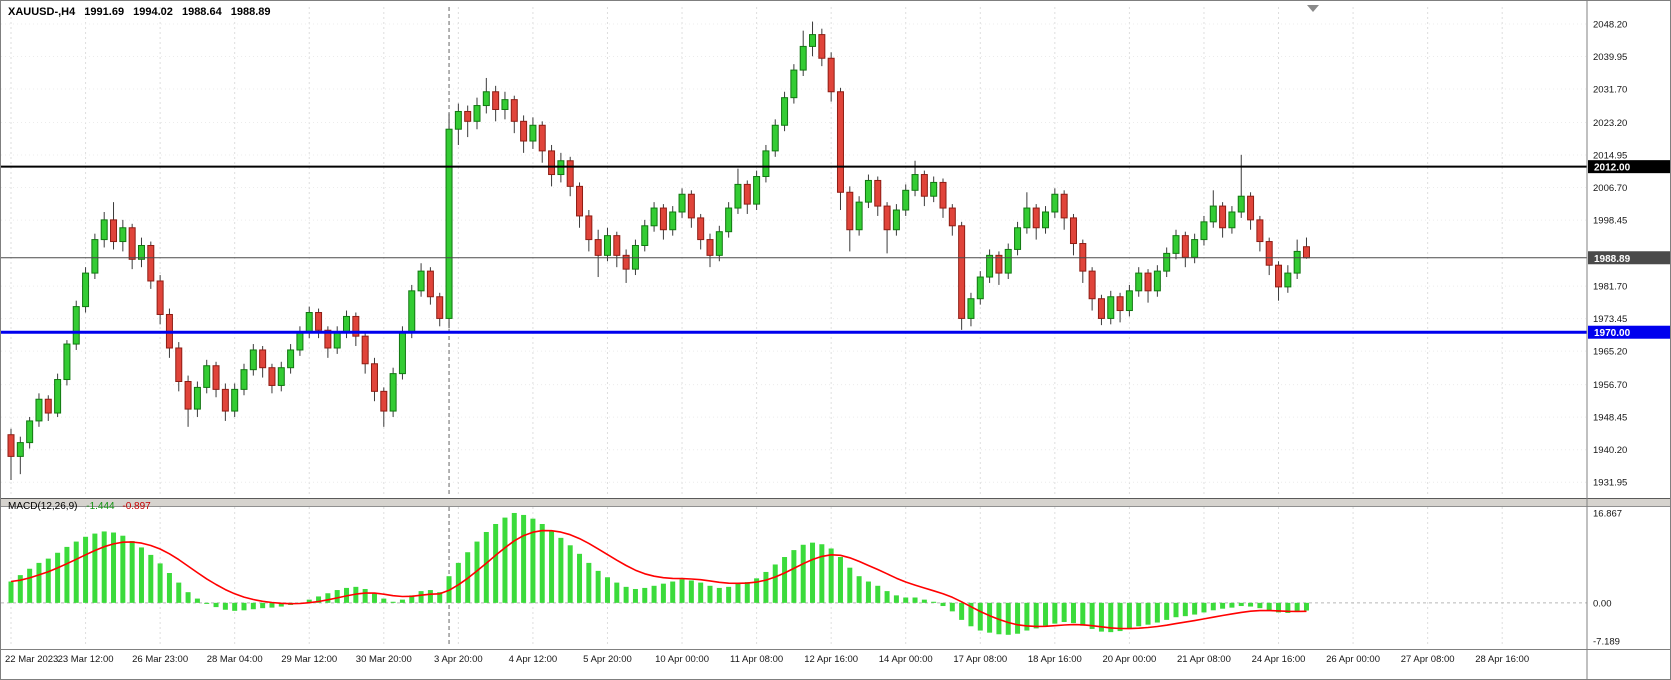  Describe the element at coordinates (1606, 642) in the screenshot. I see `macd-axis-label: -7.189` at that location.